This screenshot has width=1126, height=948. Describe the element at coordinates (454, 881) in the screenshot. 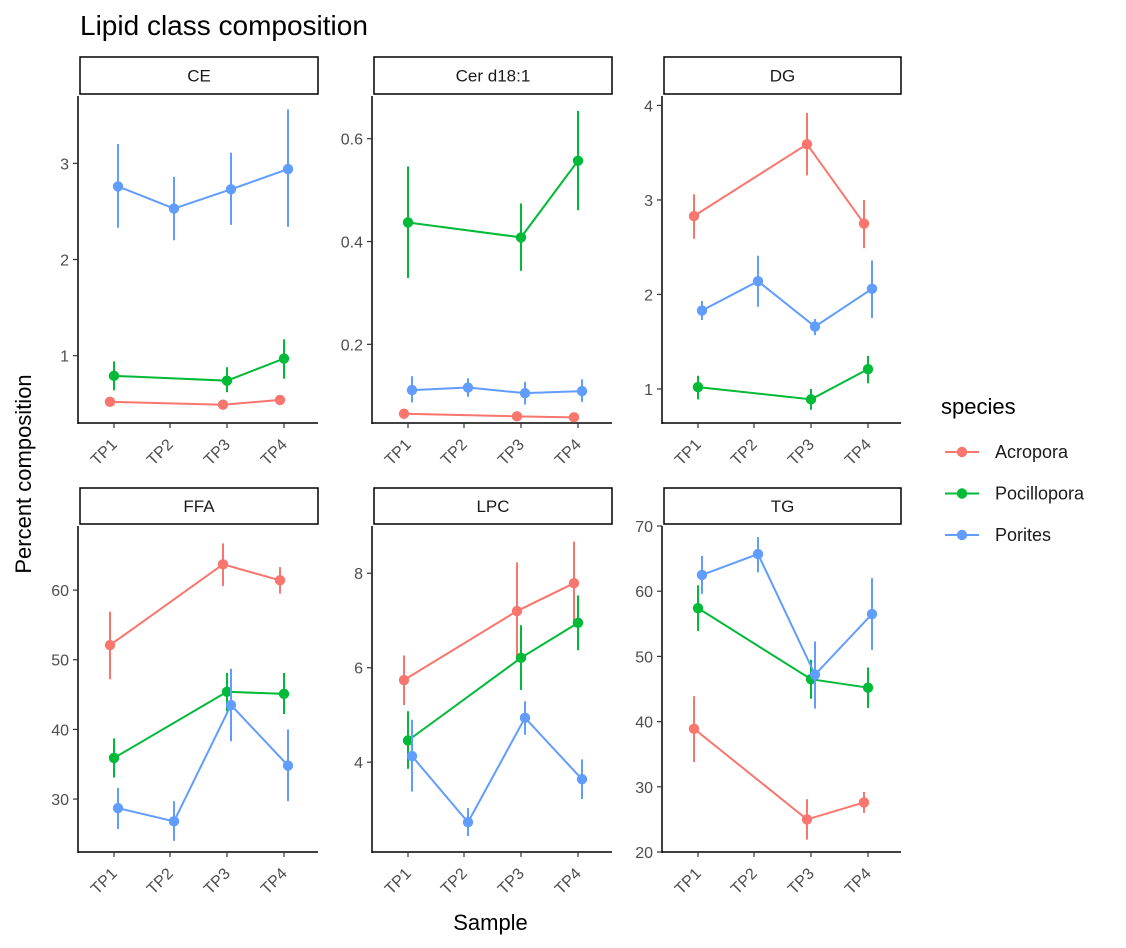

I see `x-tick-label-lpc: TP2` at that location.